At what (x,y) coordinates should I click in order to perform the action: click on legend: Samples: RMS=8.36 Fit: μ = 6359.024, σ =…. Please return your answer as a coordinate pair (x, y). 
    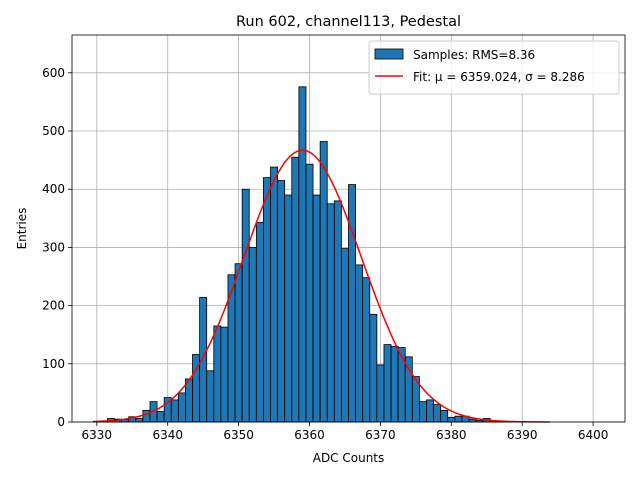
    Looking at the image, I should click on (494, 67).